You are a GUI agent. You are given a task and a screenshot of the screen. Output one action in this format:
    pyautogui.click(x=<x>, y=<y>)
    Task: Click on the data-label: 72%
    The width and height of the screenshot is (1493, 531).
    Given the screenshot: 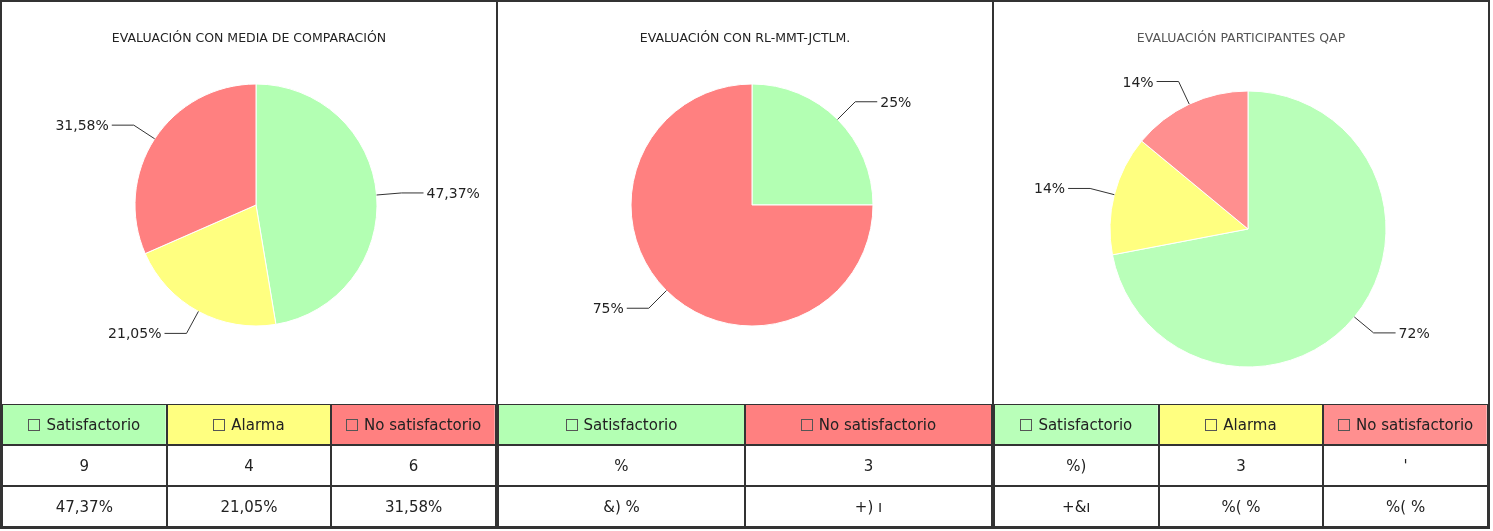 What is the action you would take?
    pyautogui.click(x=1414, y=332)
    